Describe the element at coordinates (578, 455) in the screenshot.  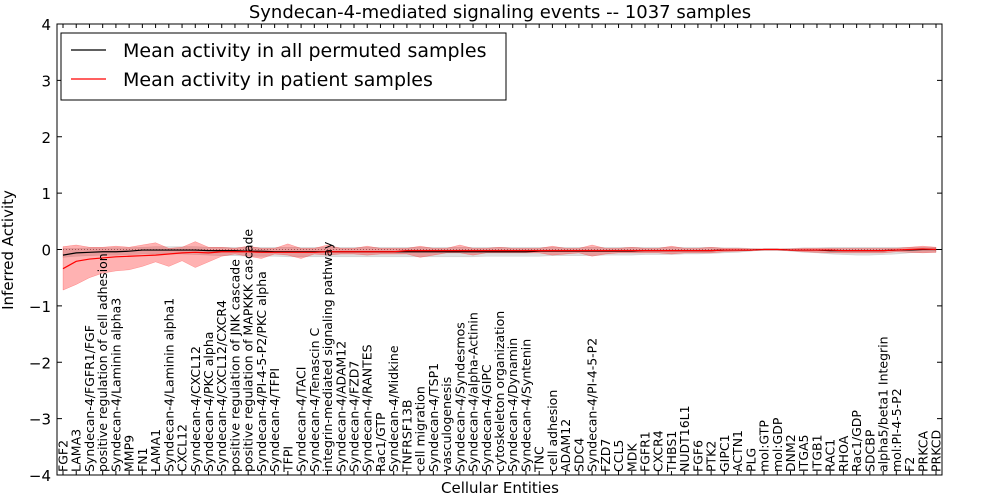
I see `x-tick-label: SDC4` at that location.